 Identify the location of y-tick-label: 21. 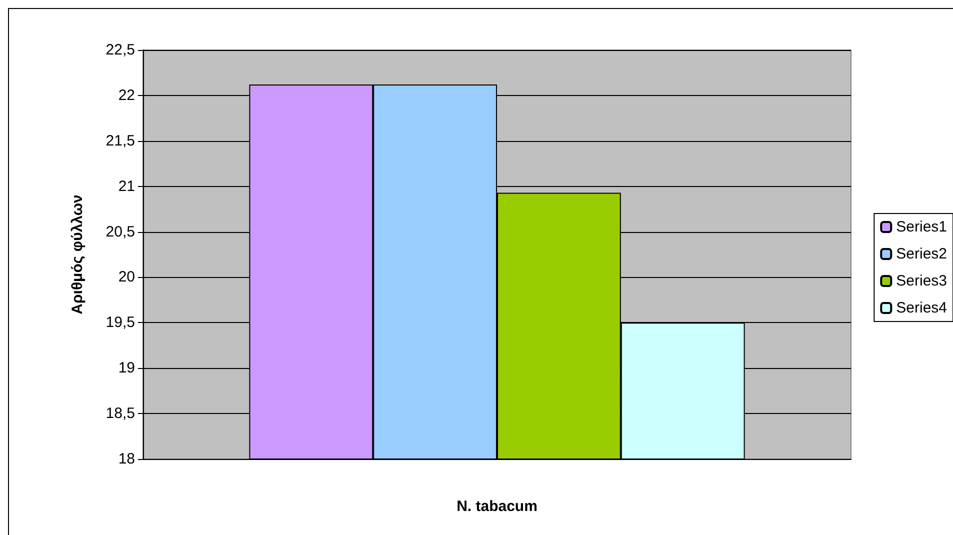
(126, 186).